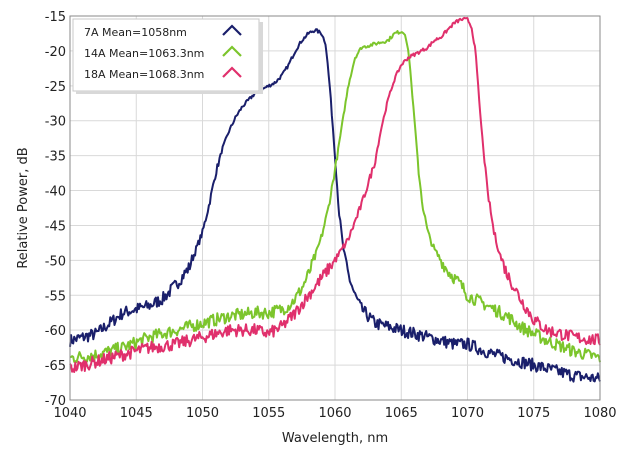 Image resolution: width=629 pixels, height=461 pixels. What do you see at coordinates (55, 157) in the screenshot?
I see `y-tick-label: -35` at bounding box center [55, 157].